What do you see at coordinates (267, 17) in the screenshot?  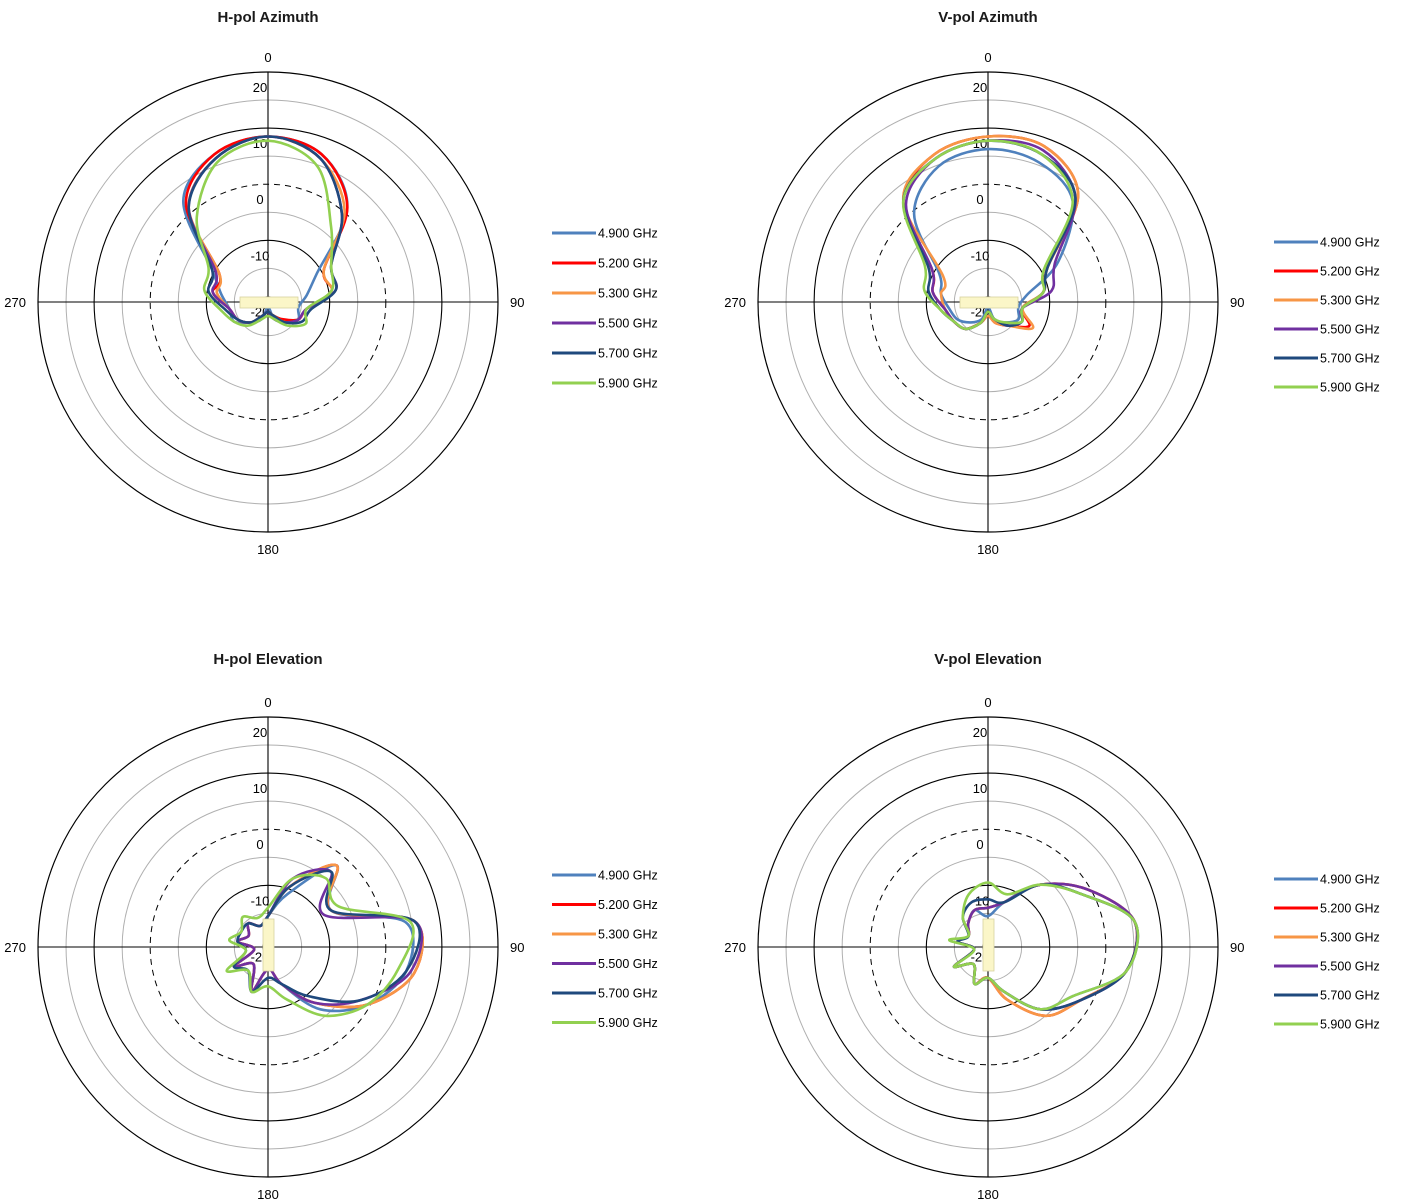 I see `chart-title: H-pol Azimuth` at bounding box center [267, 17].